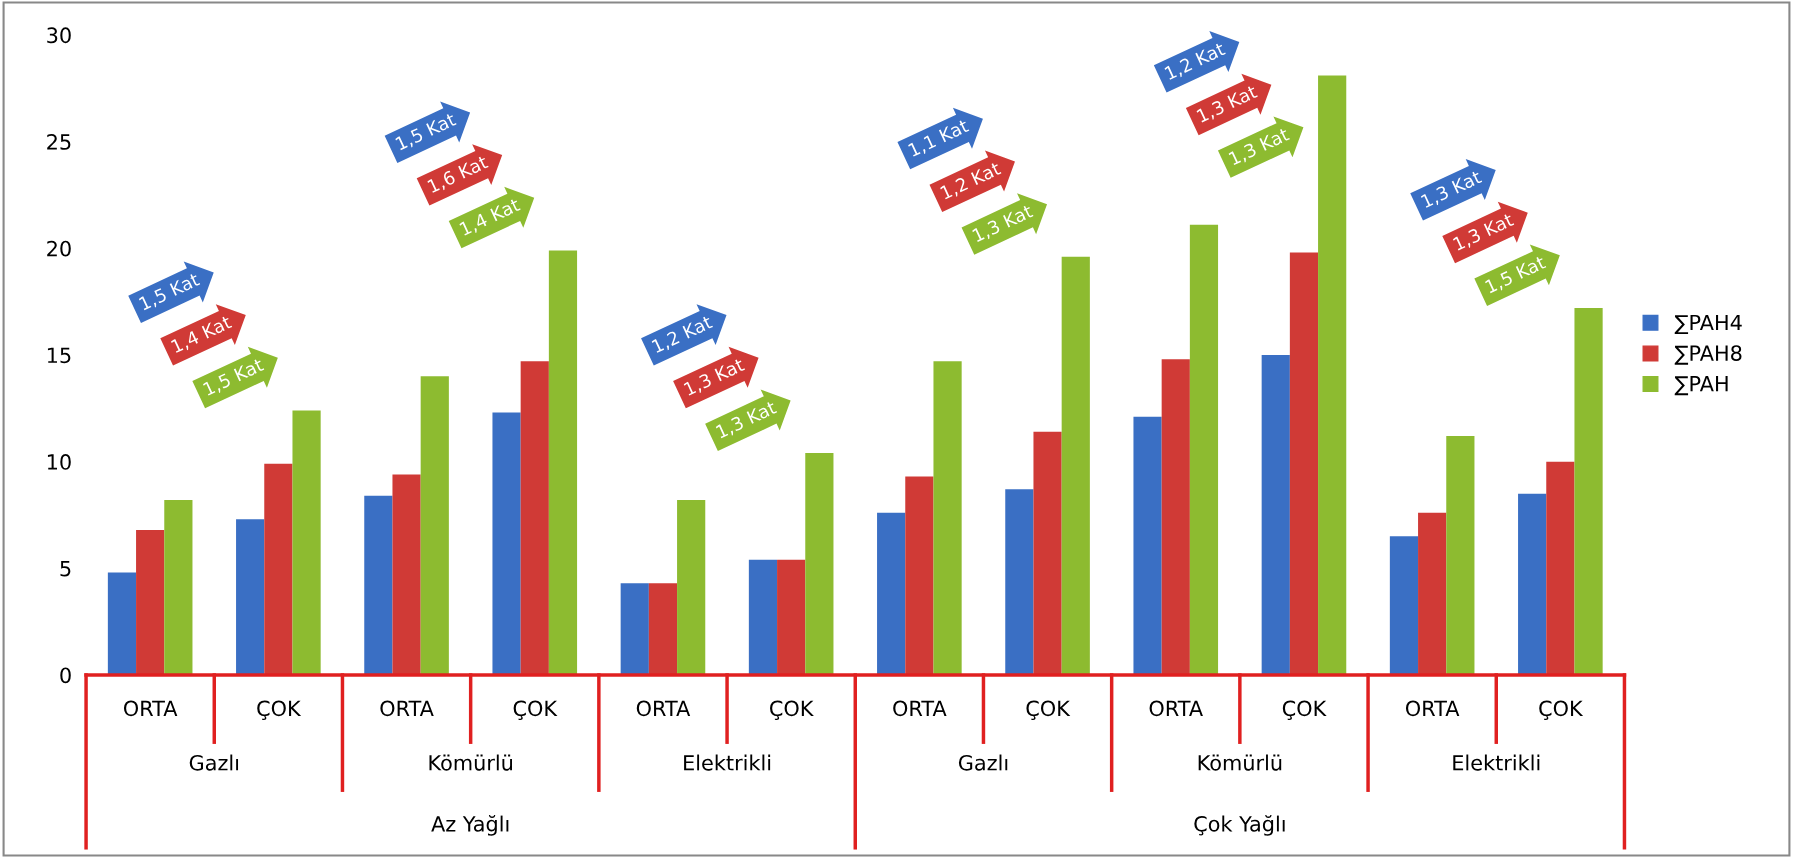  What do you see at coordinates (939, 138) in the screenshot?
I see `annotation: 1,1 Kat` at bounding box center [939, 138].